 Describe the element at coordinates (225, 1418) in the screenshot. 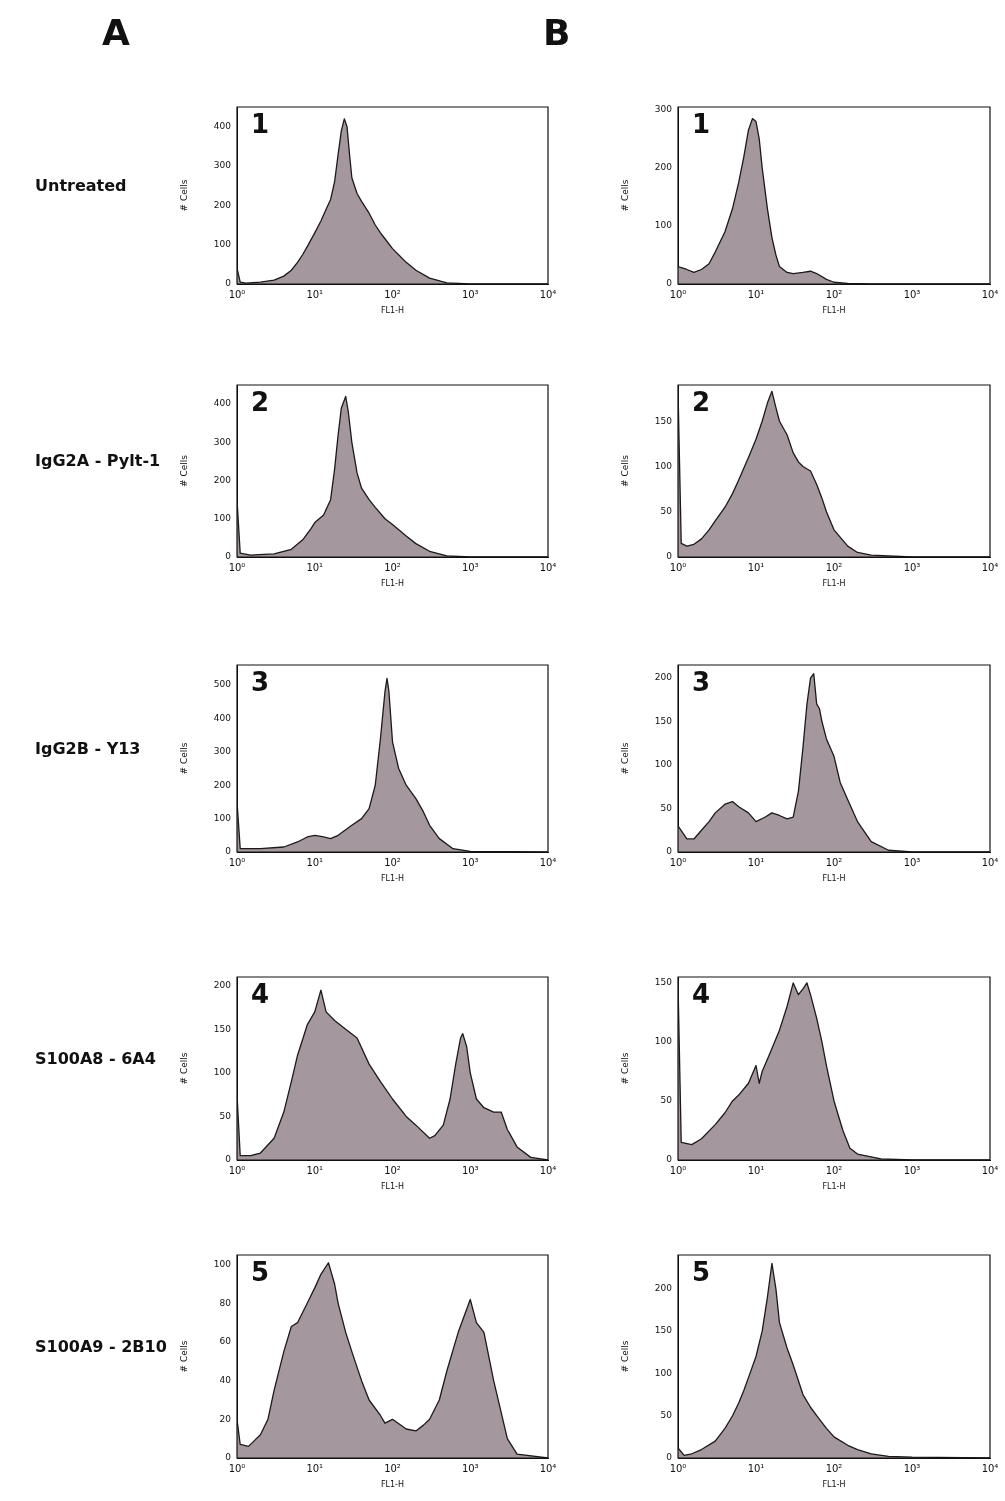

I see `y-tick-label: 20` at that location.